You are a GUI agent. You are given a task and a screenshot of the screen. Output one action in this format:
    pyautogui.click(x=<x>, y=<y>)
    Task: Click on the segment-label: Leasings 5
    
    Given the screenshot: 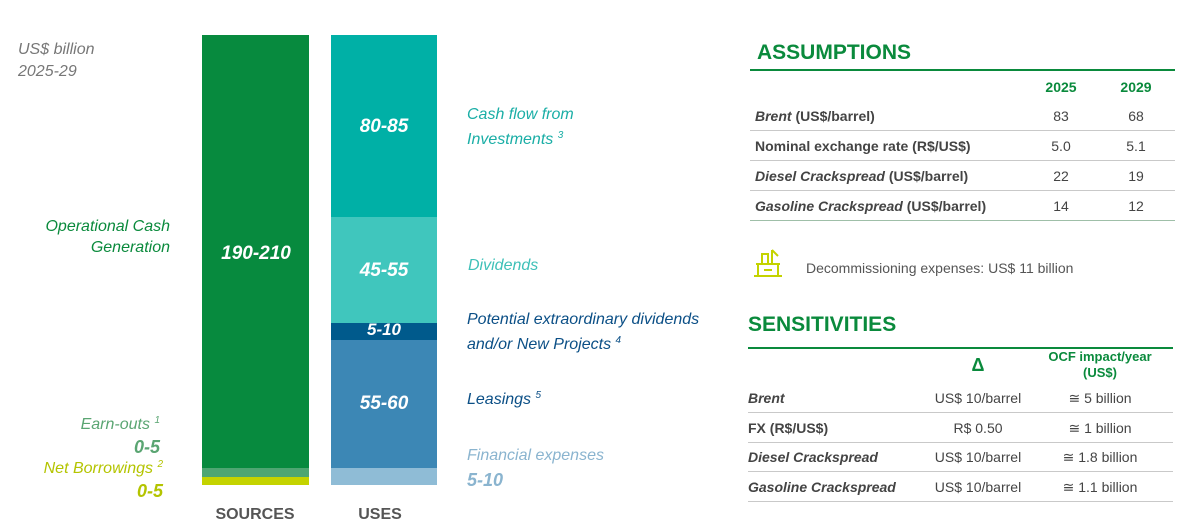 What is the action you would take?
    pyautogui.click(x=504, y=398)
    